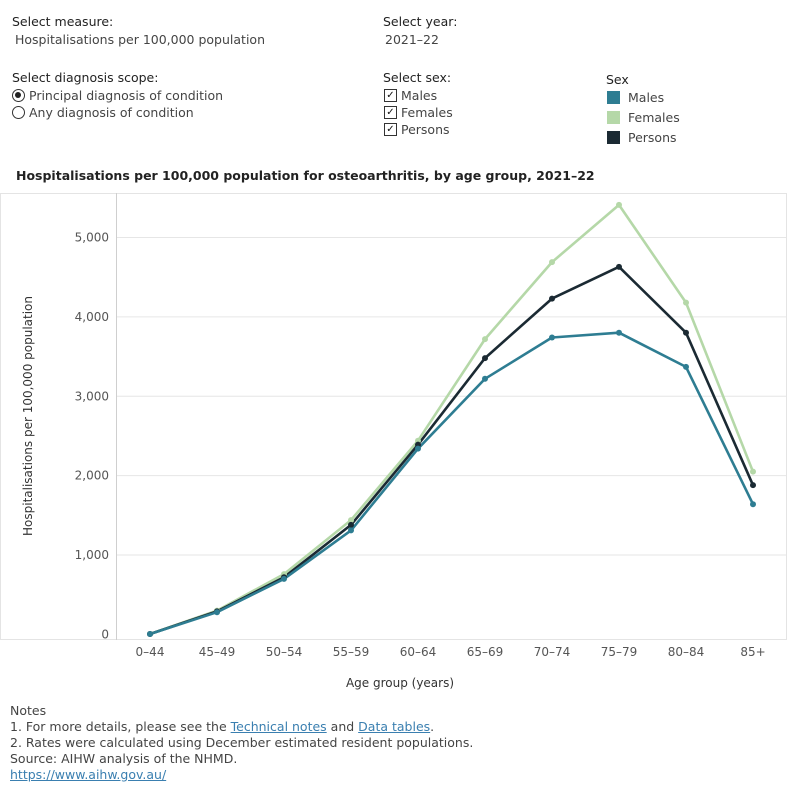 This screenshot has height=800, width=800. I want to click on y-tick-label: 2,000, so click(92, 476).